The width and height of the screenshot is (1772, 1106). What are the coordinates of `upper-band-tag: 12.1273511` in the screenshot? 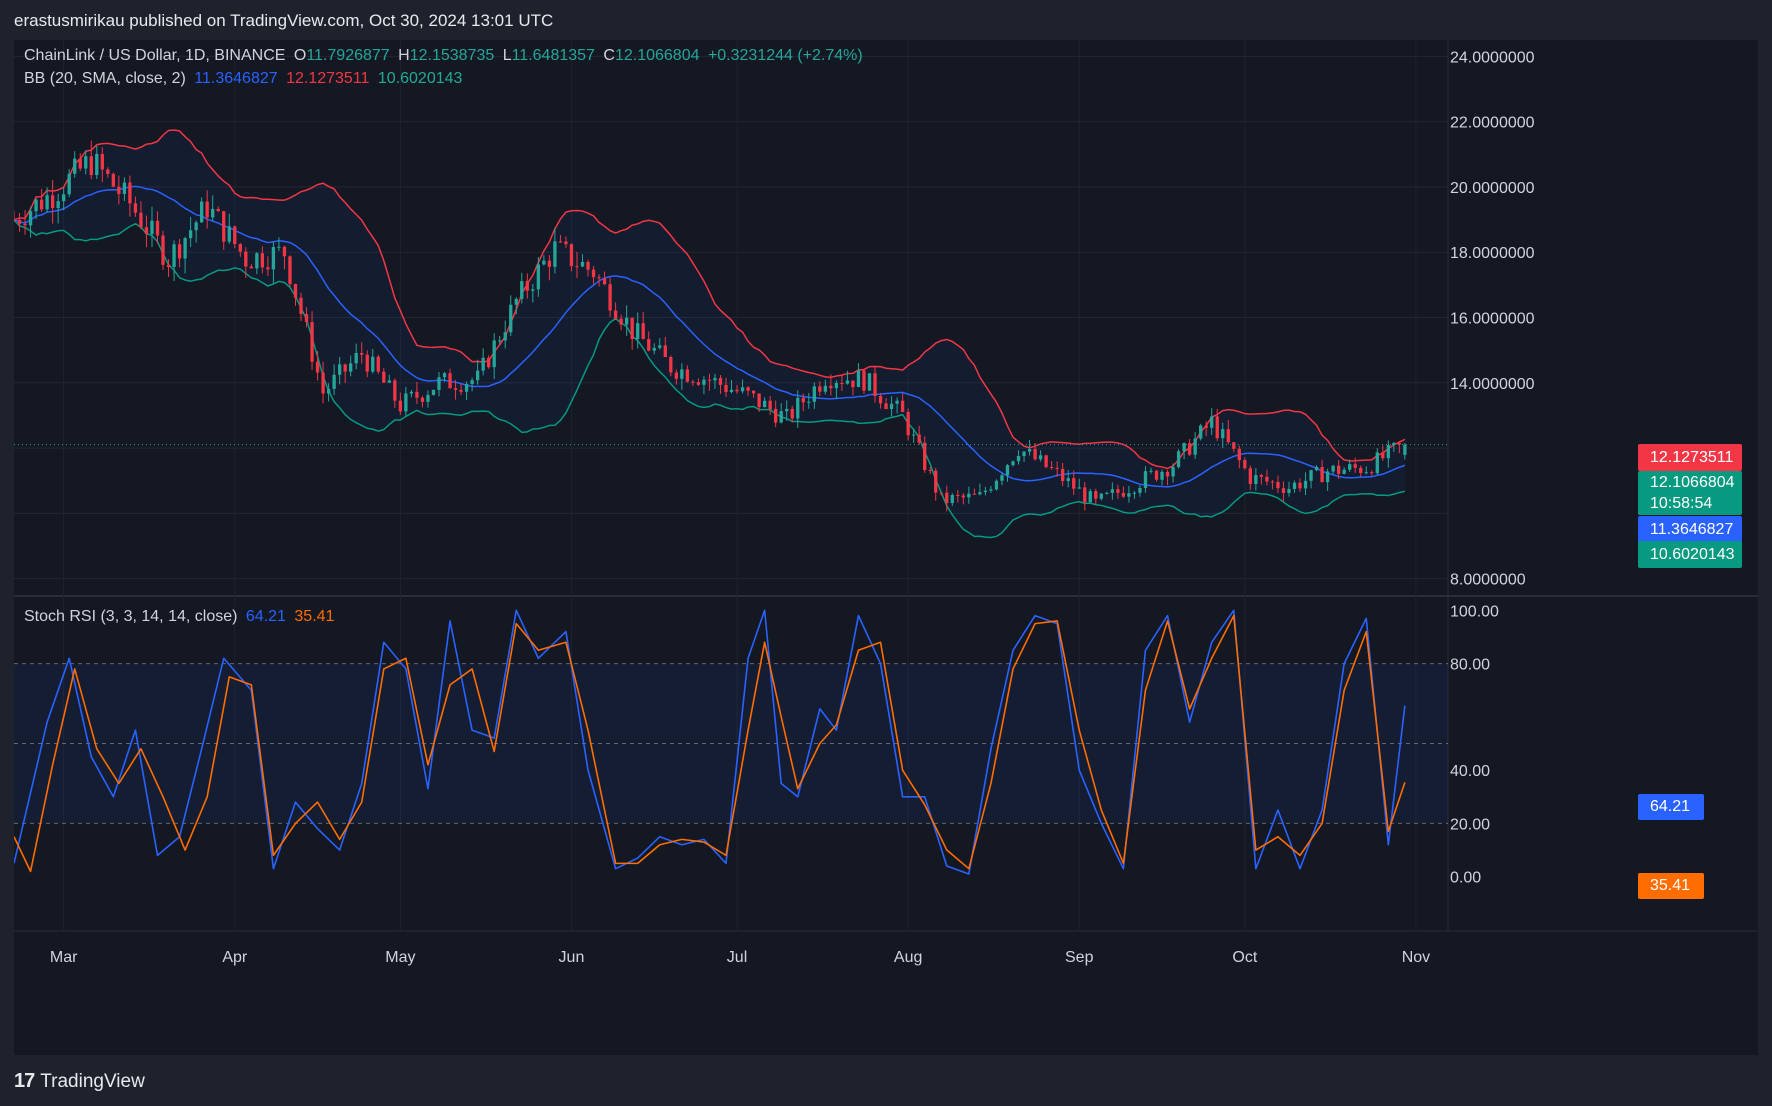 It's located at (1690, 457).